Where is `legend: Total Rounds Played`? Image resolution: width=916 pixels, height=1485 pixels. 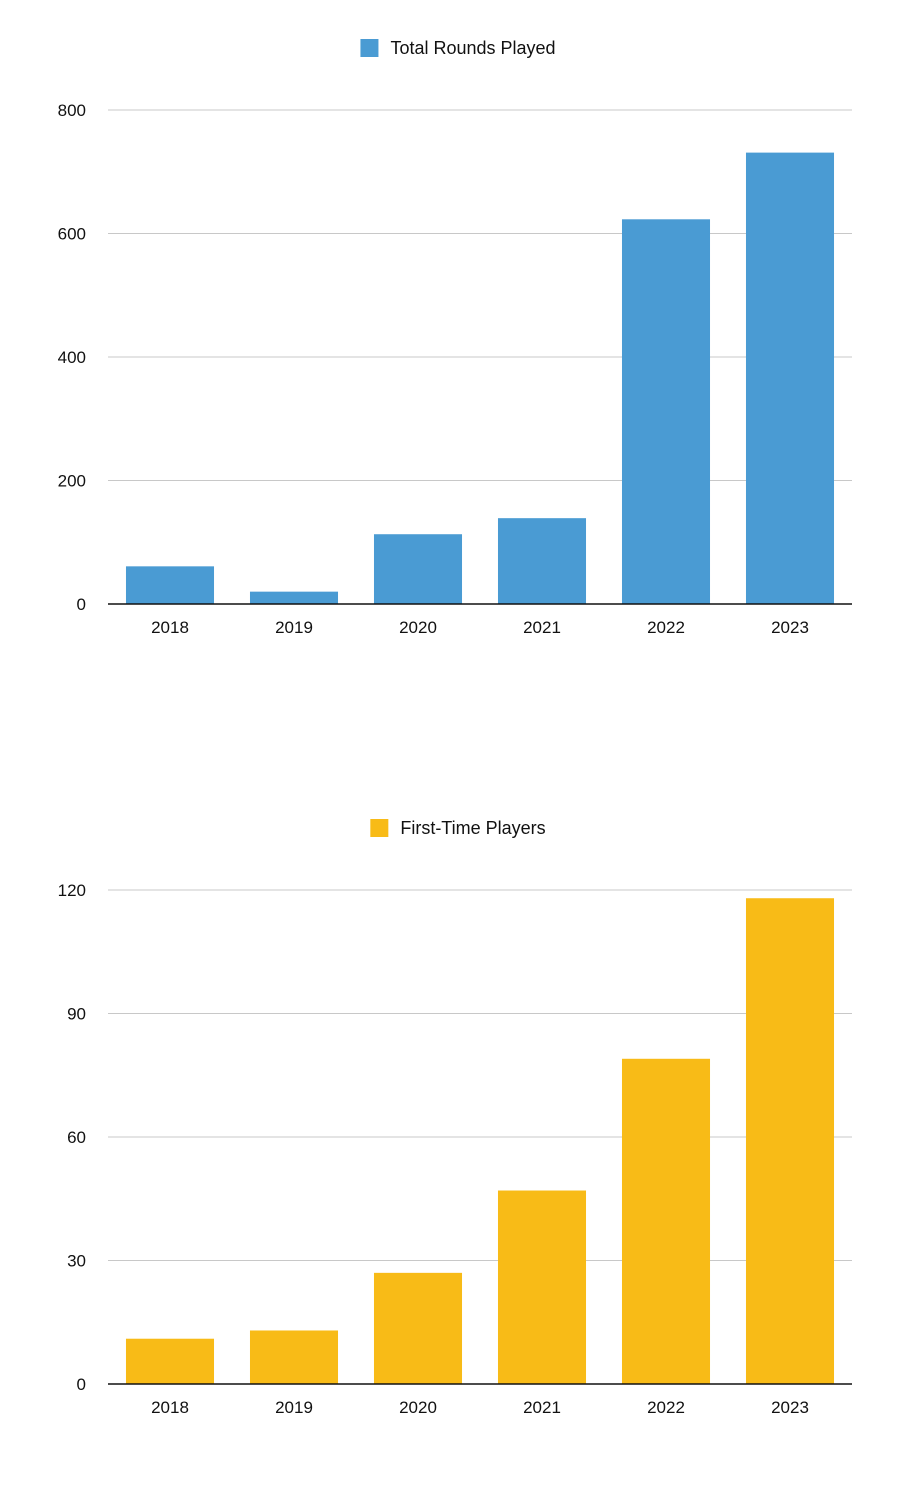 legend: Total Rounds Played is located at coordinates (458, 48).